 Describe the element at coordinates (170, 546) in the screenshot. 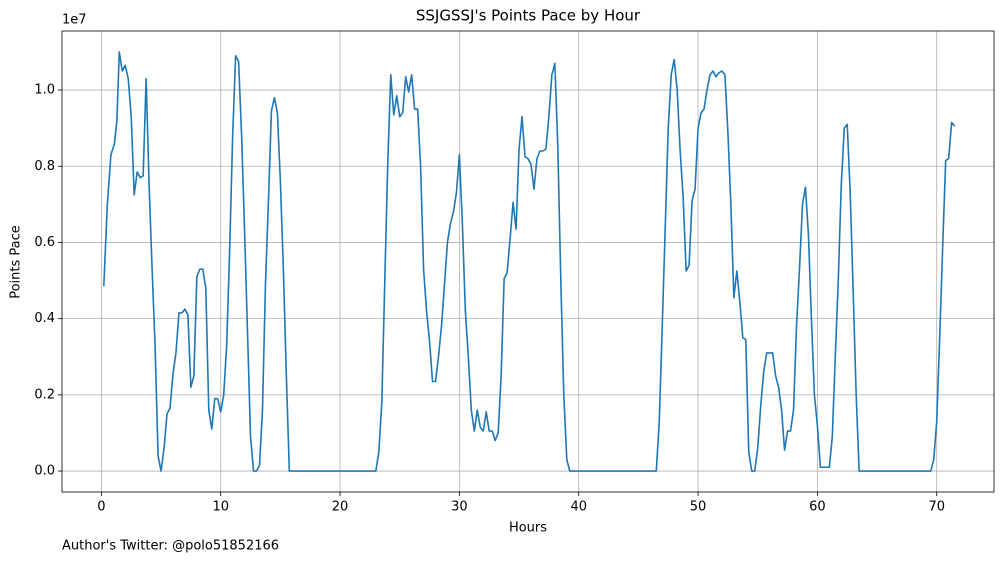

I see `footnote: Author's Twitter: @polo51852166` at that location.